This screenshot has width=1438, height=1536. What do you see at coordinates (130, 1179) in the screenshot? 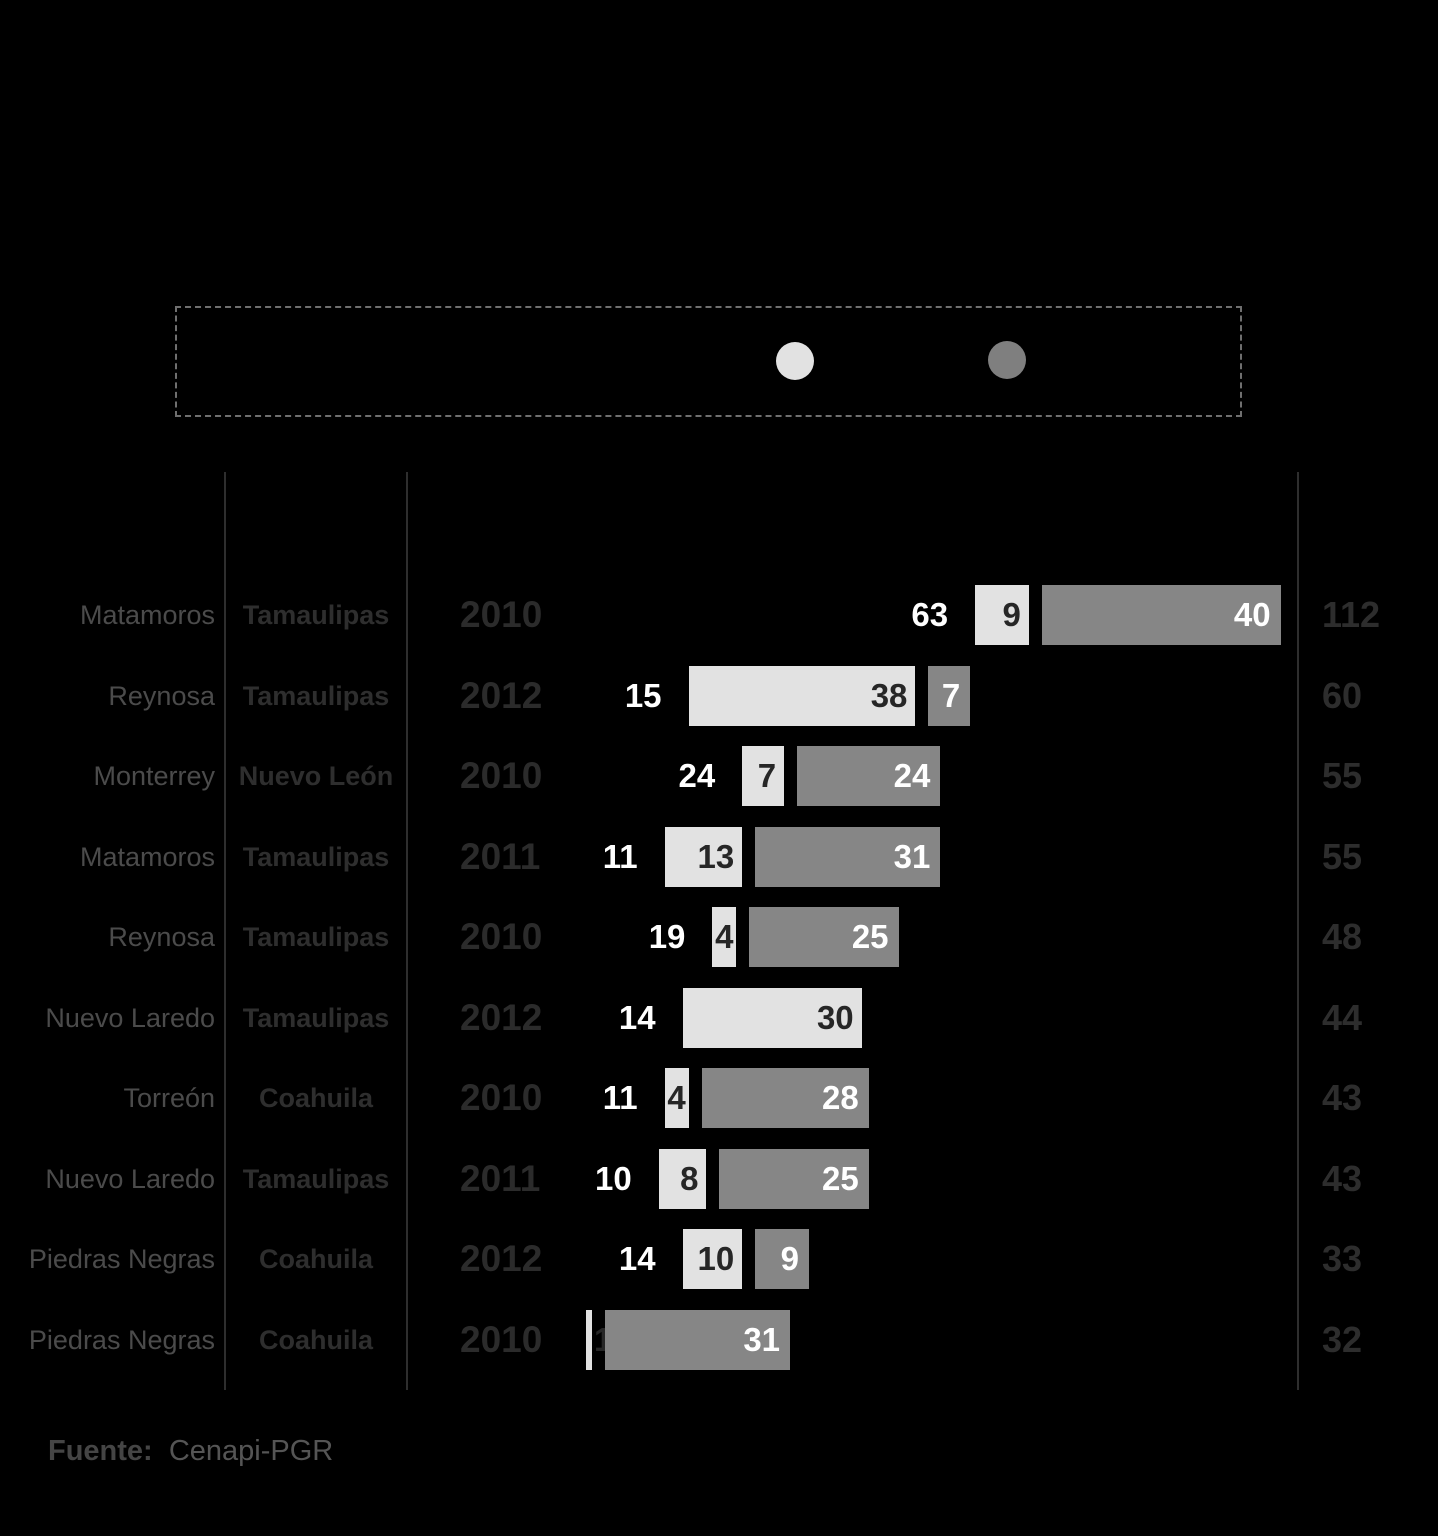
I see `city-label: Nuevo Laredo` at bounding box center [130, 1179].